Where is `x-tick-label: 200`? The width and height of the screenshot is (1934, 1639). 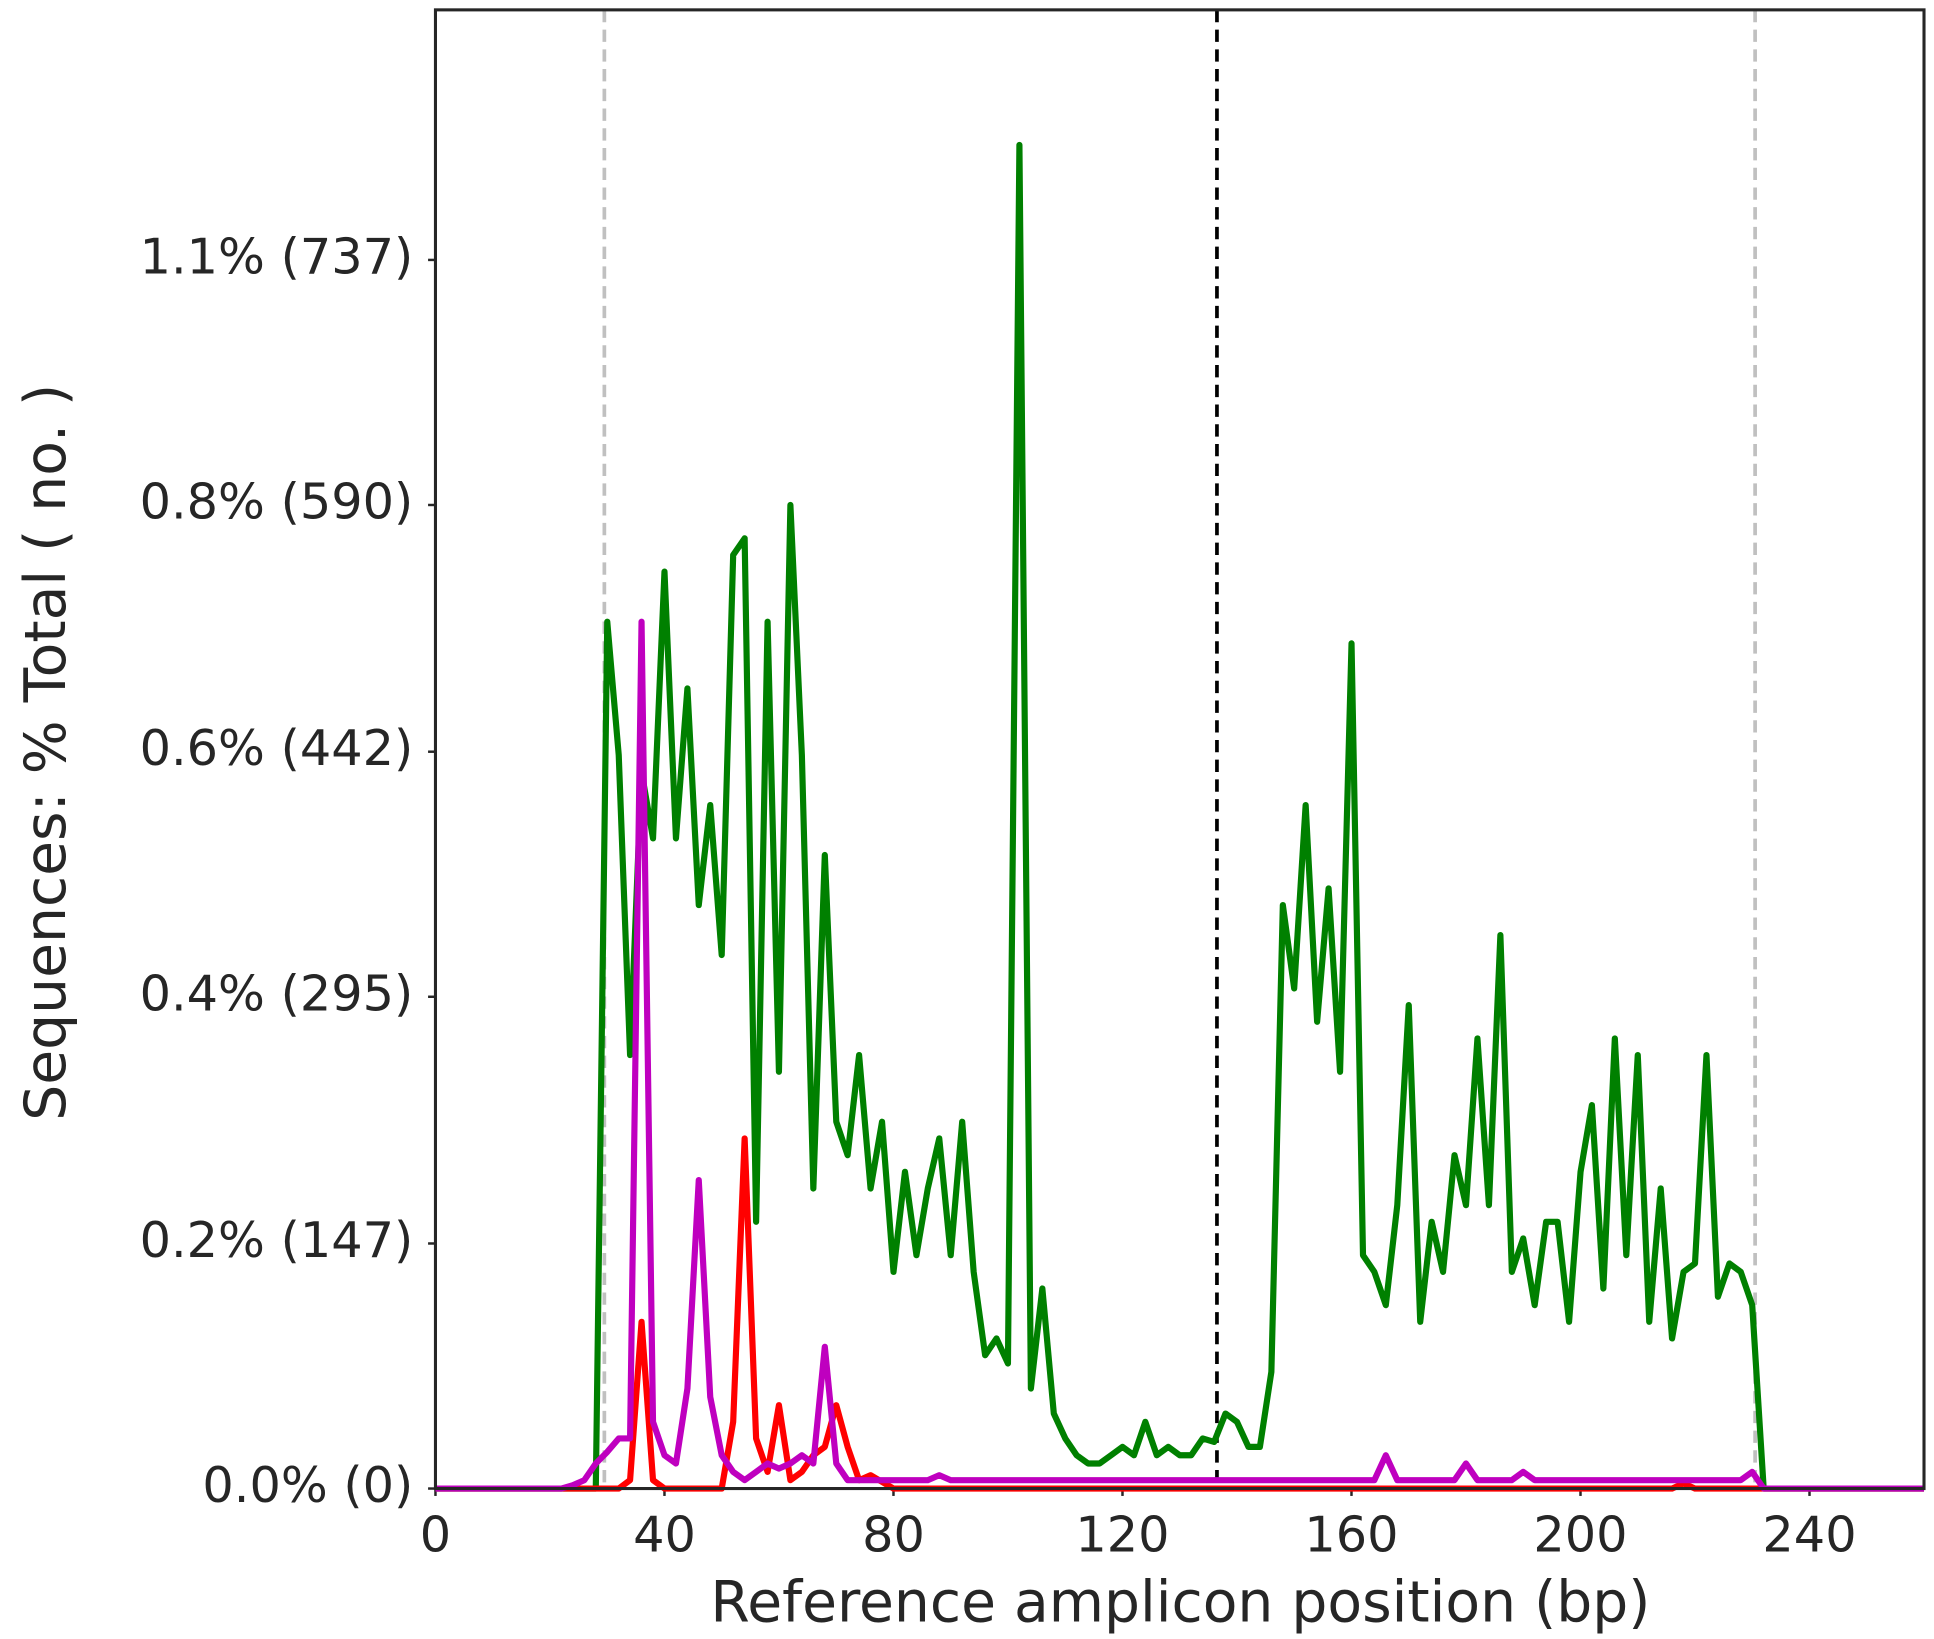
x-tick-label: 200 is located at coordinates (1580, 1534).